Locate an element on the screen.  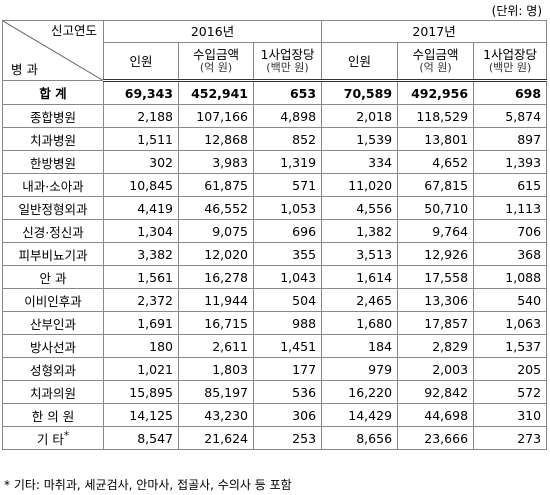
cell-value: 12,926 is located at coordinates (446, 254).